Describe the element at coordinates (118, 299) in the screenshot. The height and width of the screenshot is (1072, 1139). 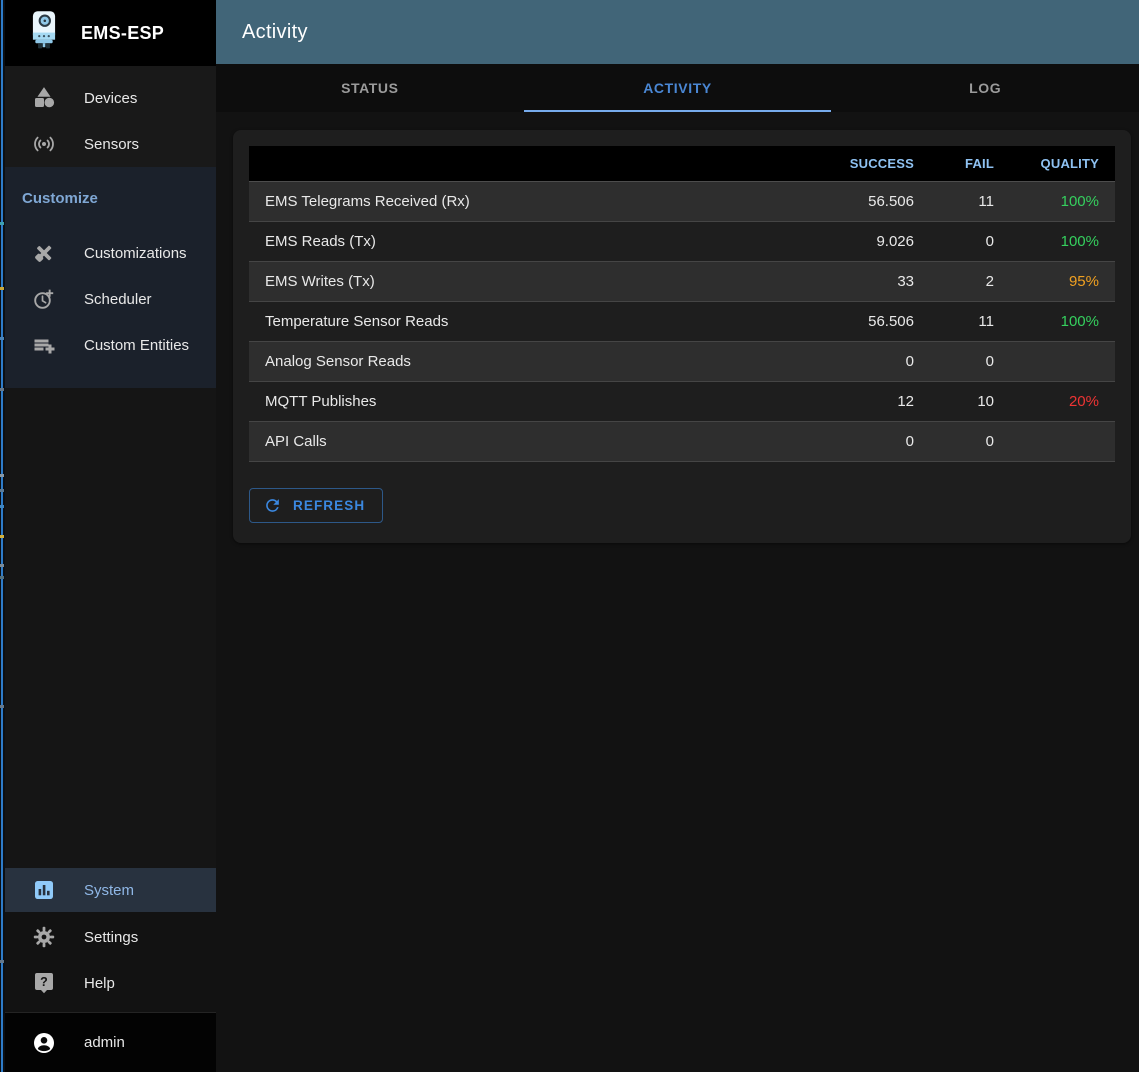
I see `sidebar-item-label: Scheduler` at that location.